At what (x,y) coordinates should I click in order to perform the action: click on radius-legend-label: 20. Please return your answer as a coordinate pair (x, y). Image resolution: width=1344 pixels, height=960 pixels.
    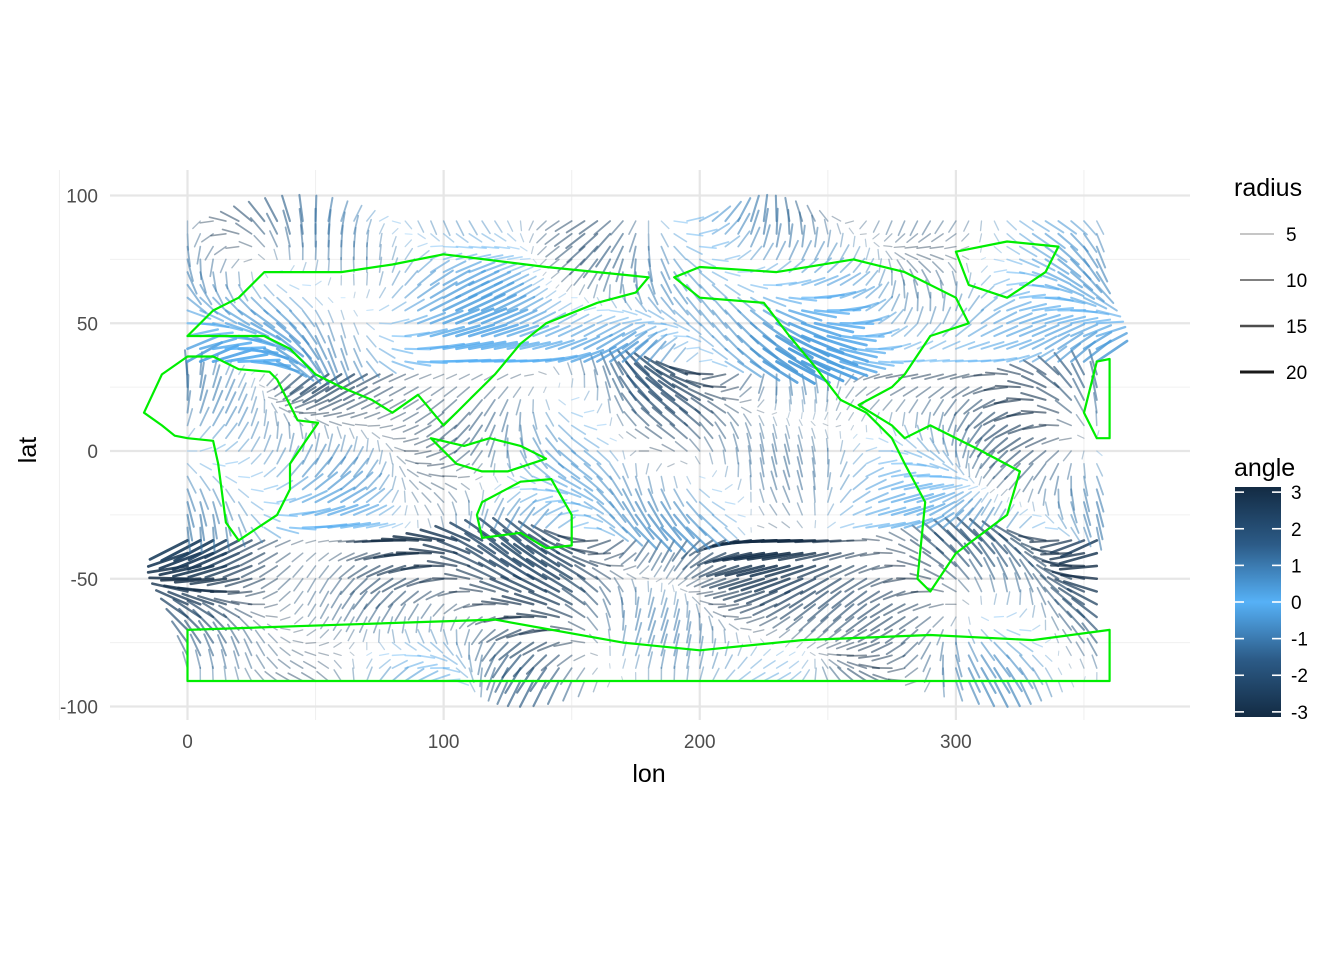
    Looking at the image, I should click on (1296, 373).